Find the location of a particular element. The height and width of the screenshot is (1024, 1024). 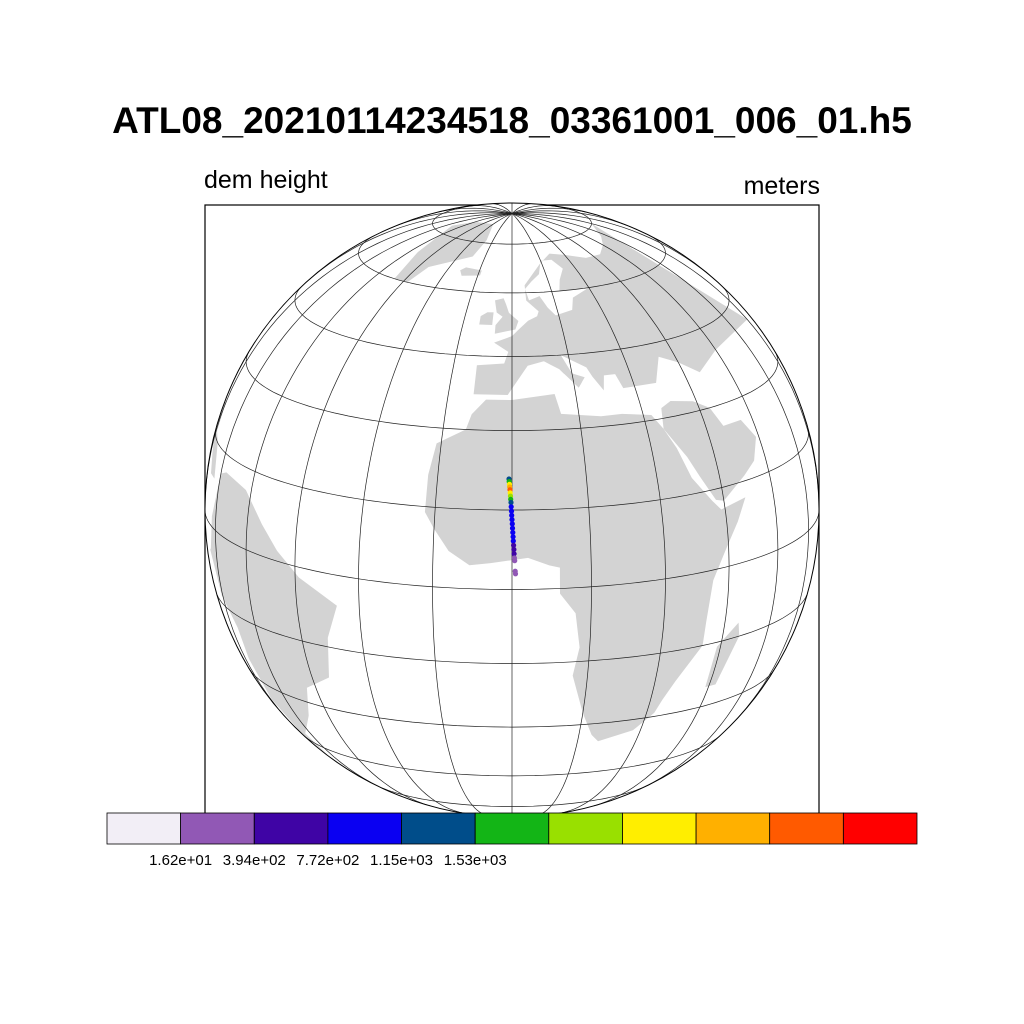

colorbar-tick-label: 3.94e+02 is located at coordinates (254, 860).